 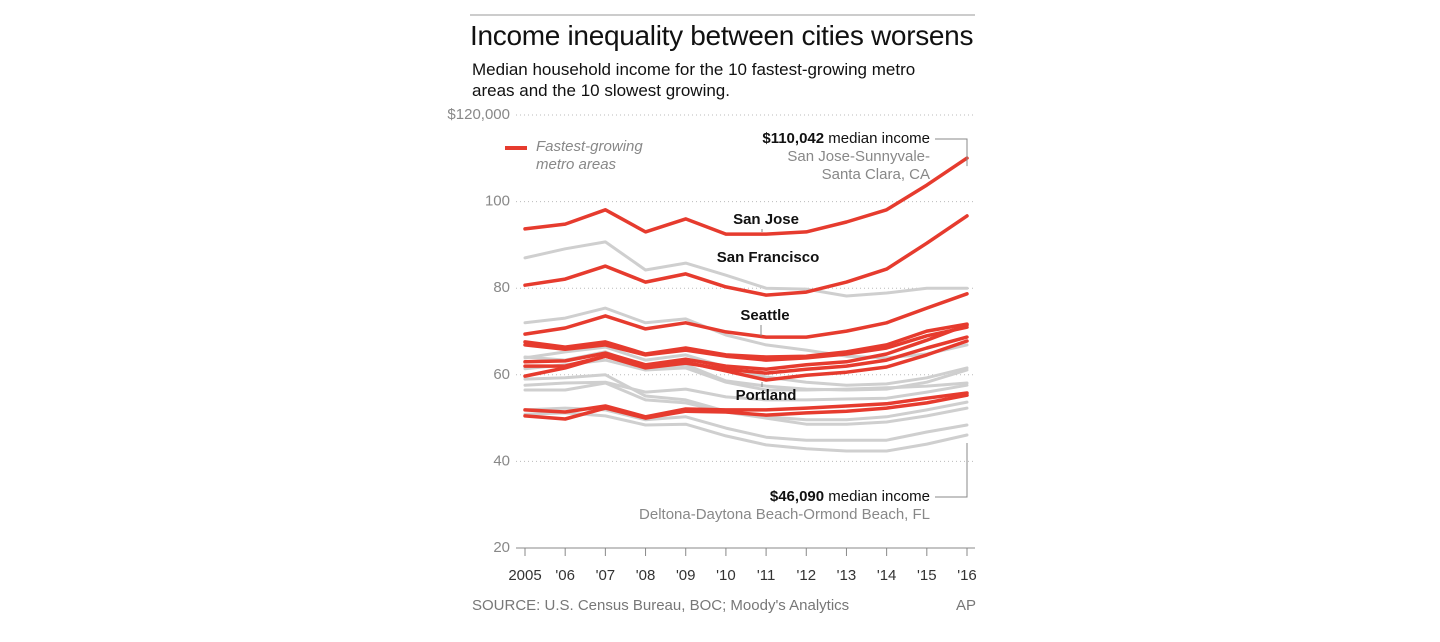 What do you see at coordinates (806, 575) in the screenshot?
I see `x-tick-label: '12` at bounding box center [806, 575].